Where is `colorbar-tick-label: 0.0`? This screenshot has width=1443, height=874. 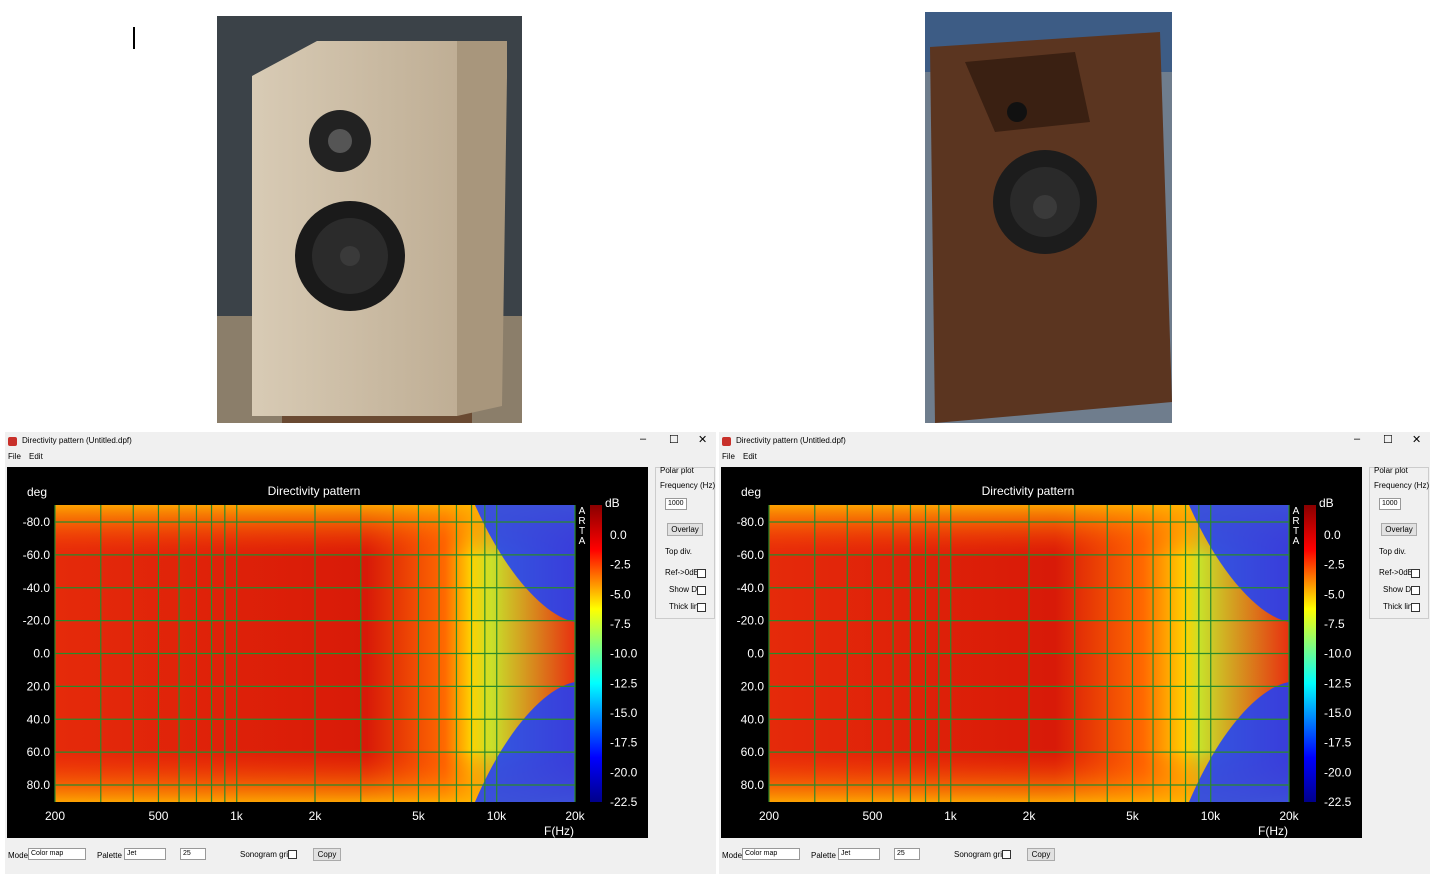
colorbar-tick-label: 0.0 is located at coordinates (618, 535).